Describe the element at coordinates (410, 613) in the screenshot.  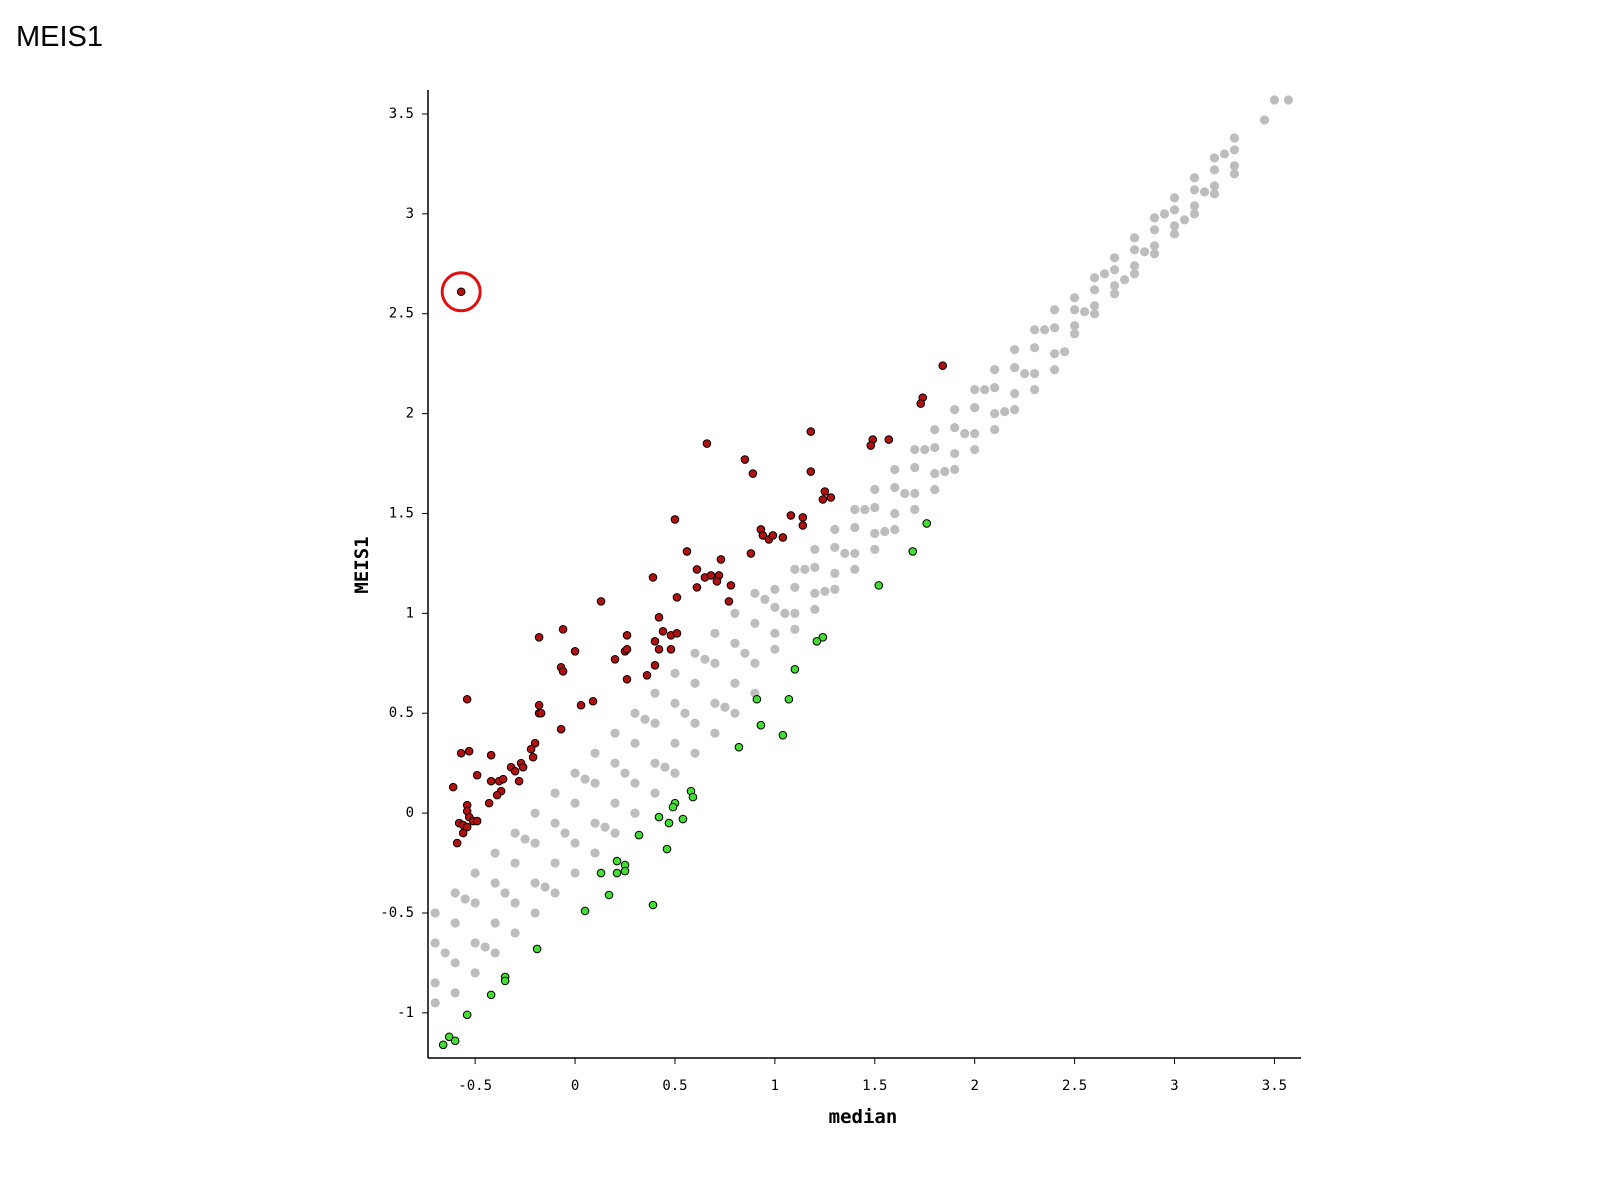
I see `y-tick-label: 1` at that location.